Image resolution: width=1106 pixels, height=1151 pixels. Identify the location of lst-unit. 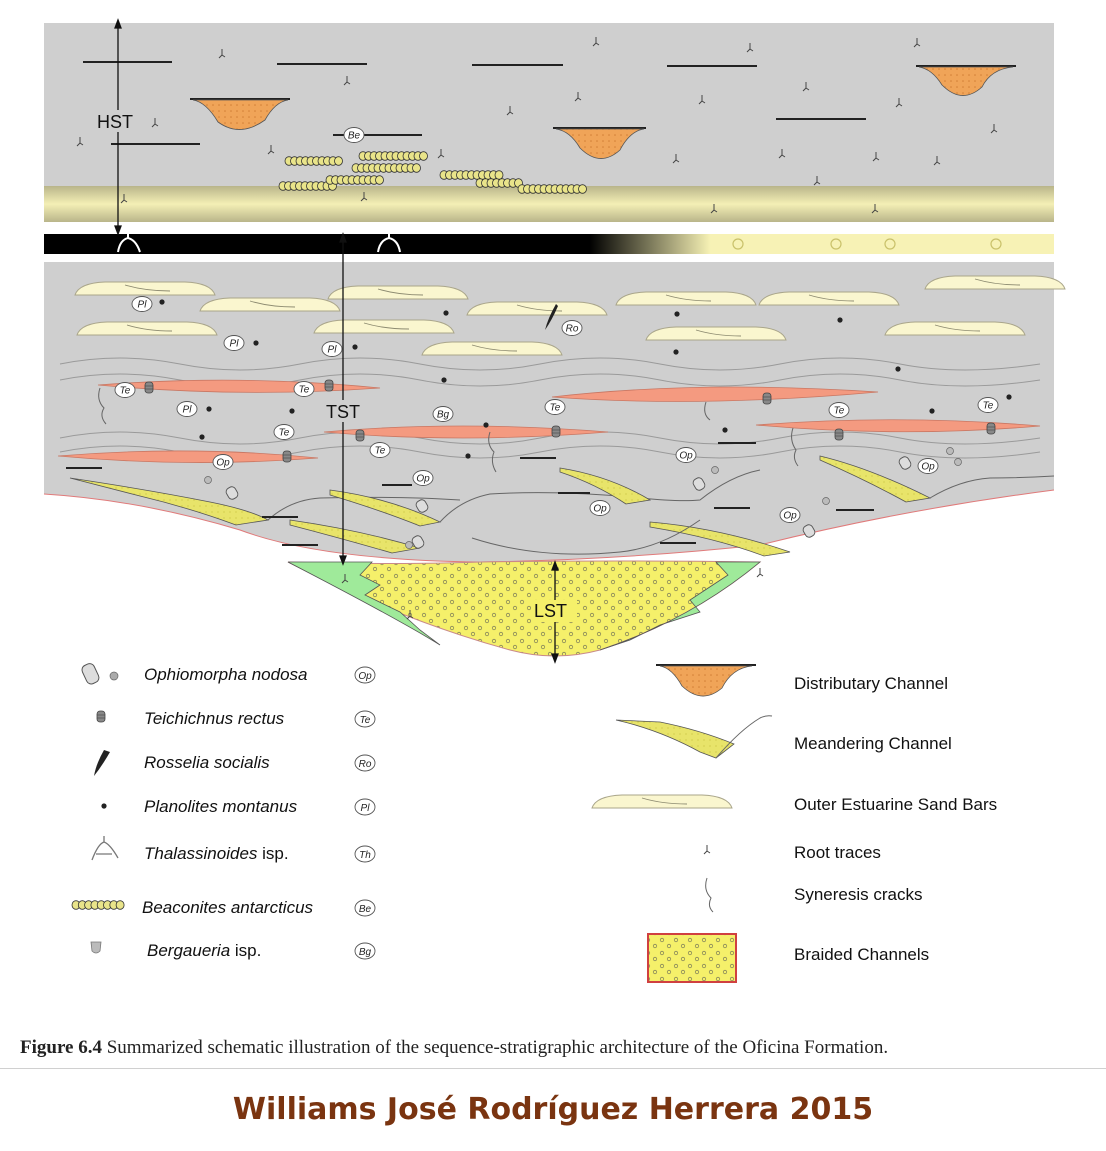
(525, 608).